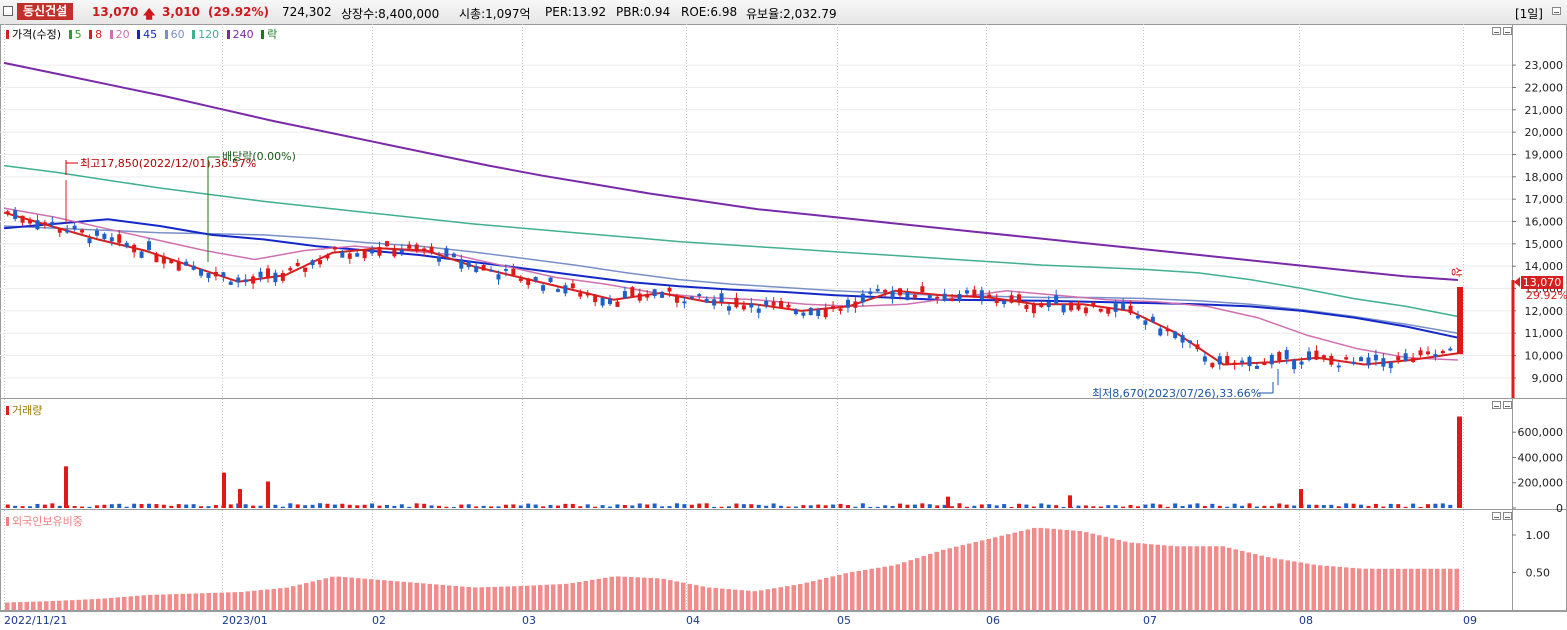 This screenshot has height=630, width=1567. Describe the element at coordinates (1546, 295) in the screenshot. I see `current-pct-tag: 29.92%` at that location.